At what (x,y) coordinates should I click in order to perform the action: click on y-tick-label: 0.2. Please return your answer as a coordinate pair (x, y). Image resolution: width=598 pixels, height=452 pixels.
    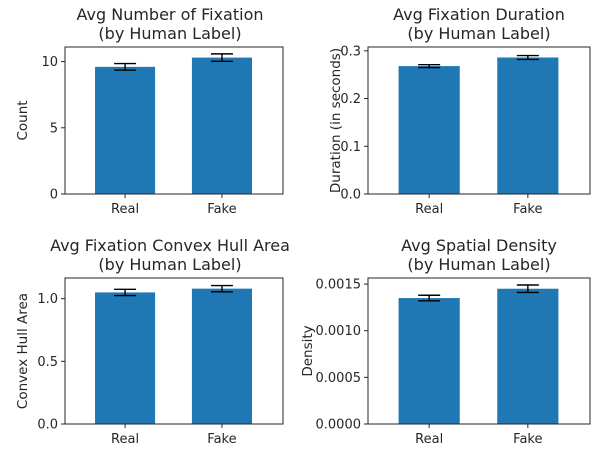
    Looking at the image, I should click on (350, 99).